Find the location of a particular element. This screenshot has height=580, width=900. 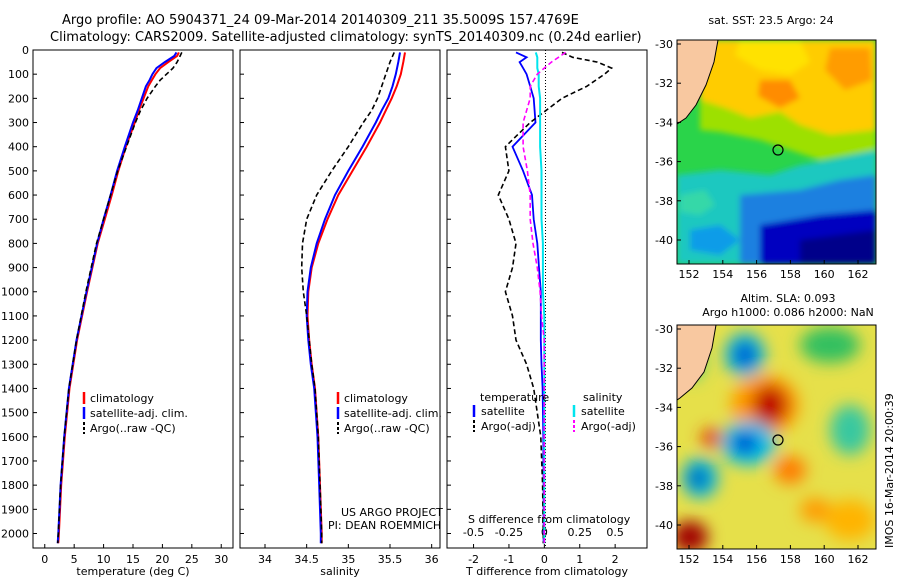

lat-tick-label: -36 is located at coordinates (664, 447).